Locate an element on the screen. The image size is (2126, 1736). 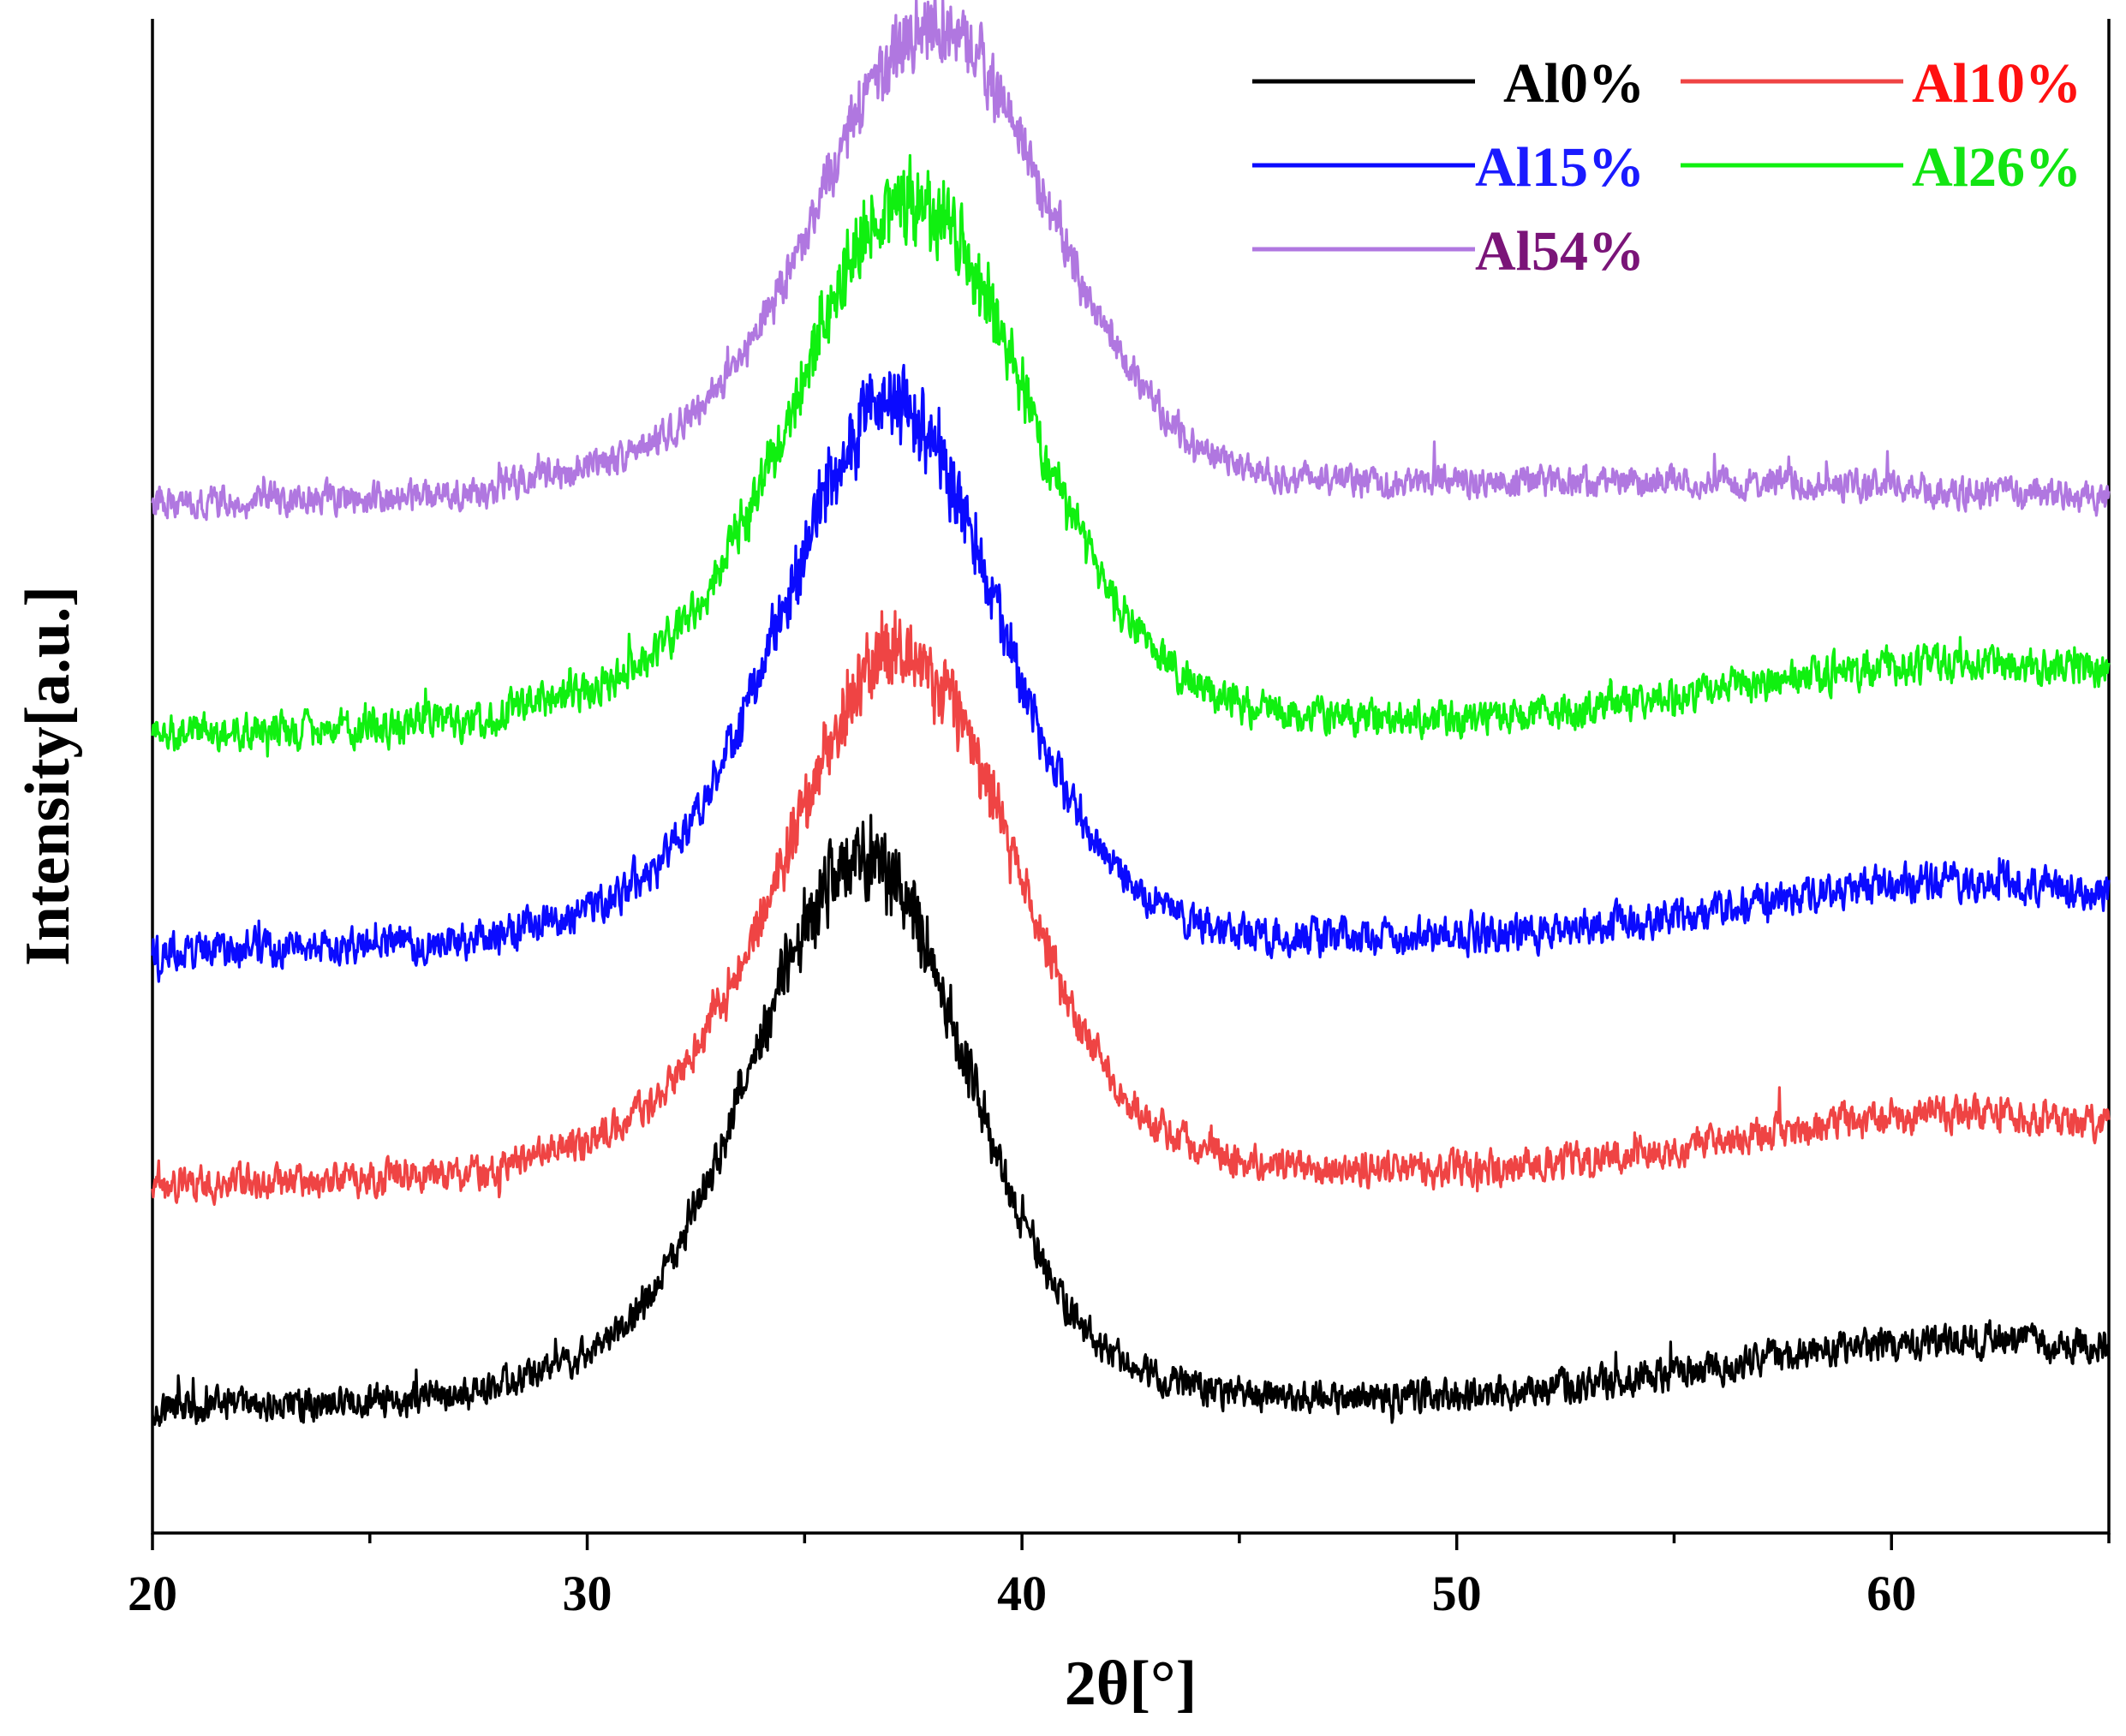
legend-label: Al10% is located at coordinates (1997, 83).